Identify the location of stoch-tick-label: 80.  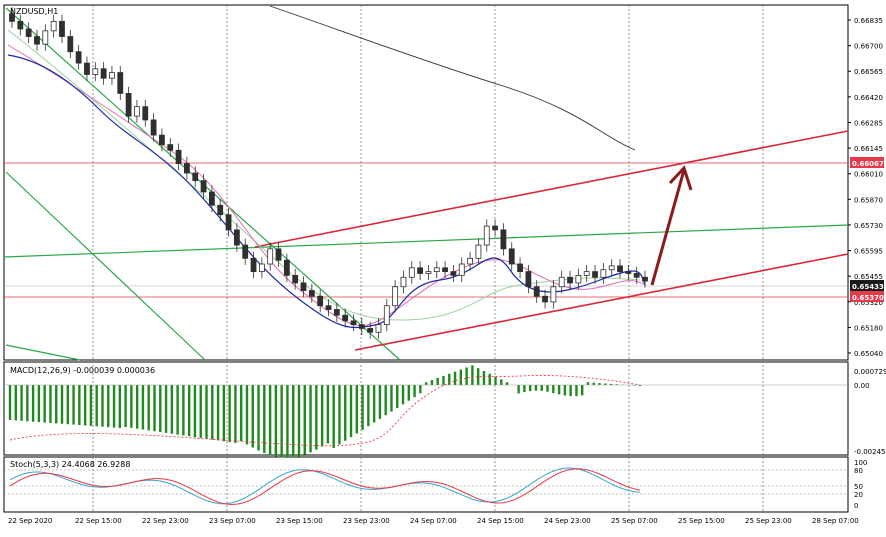
(858, 471).